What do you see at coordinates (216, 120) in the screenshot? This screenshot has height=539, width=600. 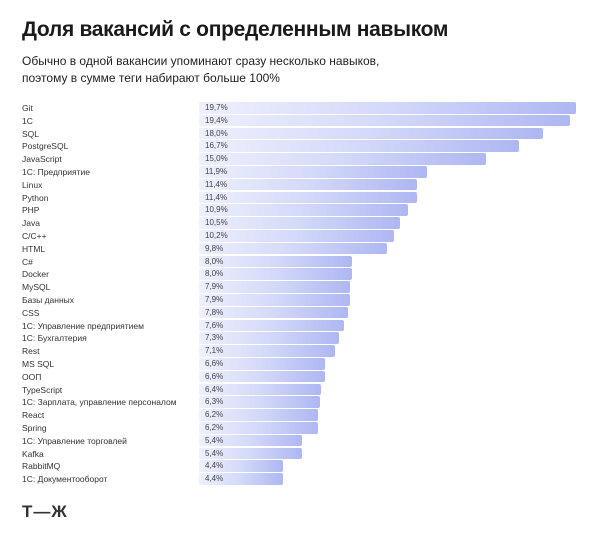 I see `data-label: 19,4%` at bounding box center [216, 120].